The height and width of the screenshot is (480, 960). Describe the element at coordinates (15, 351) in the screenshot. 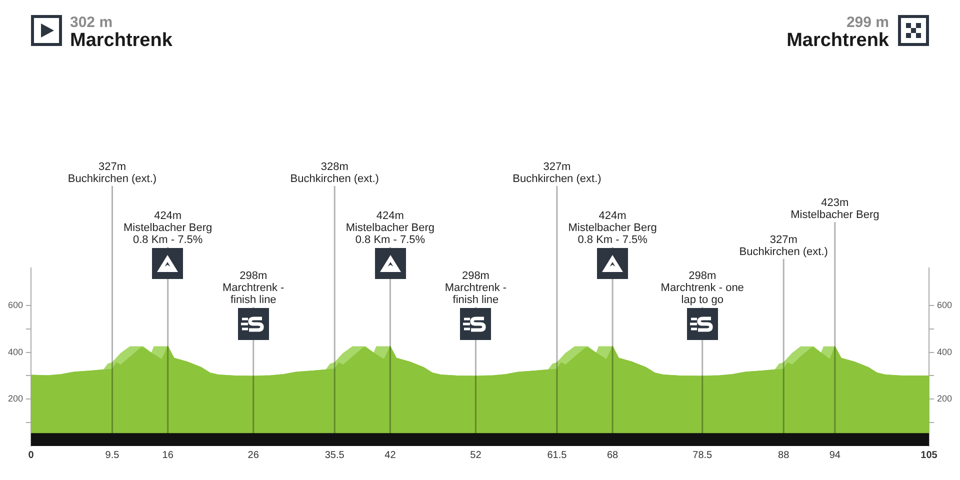

I see `y-tick-label: 400` at that location.